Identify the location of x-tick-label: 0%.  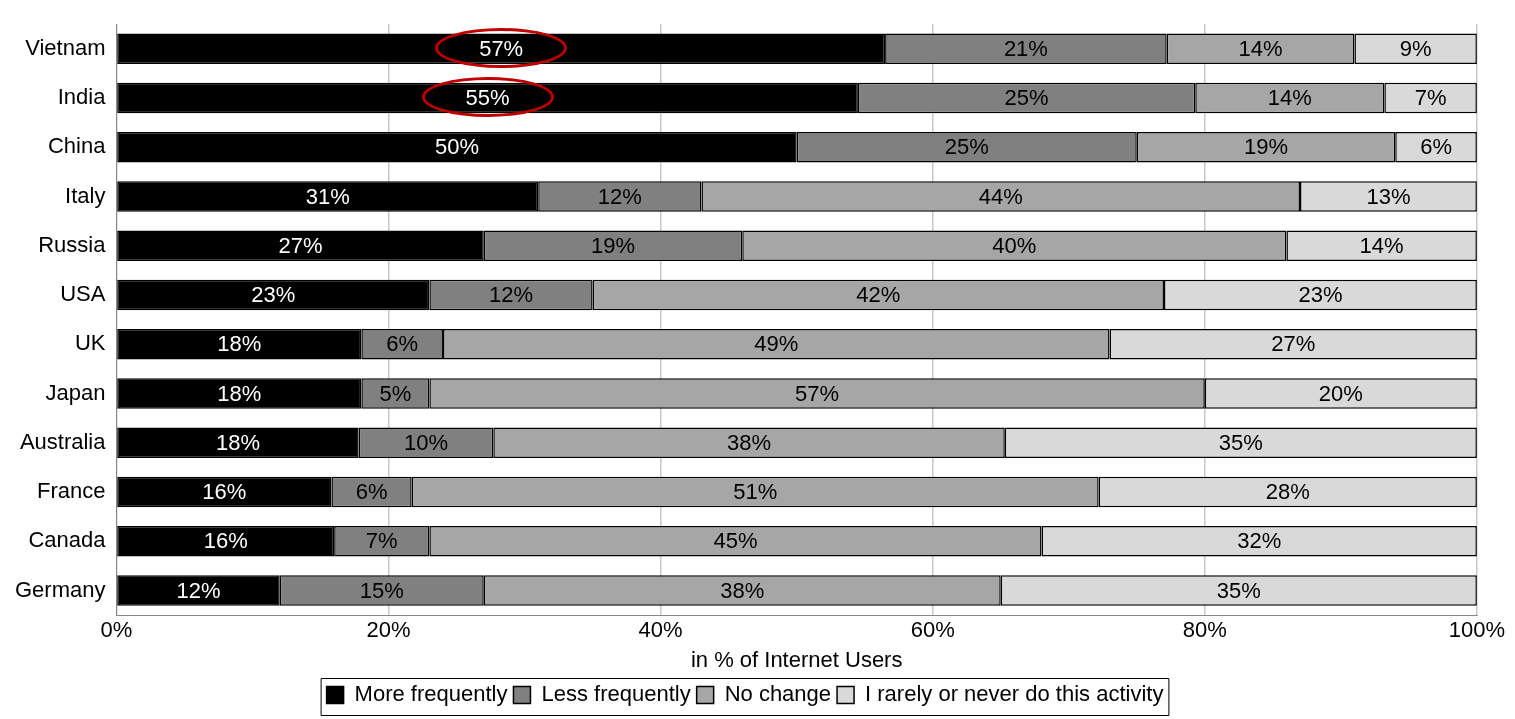
(116, 630).